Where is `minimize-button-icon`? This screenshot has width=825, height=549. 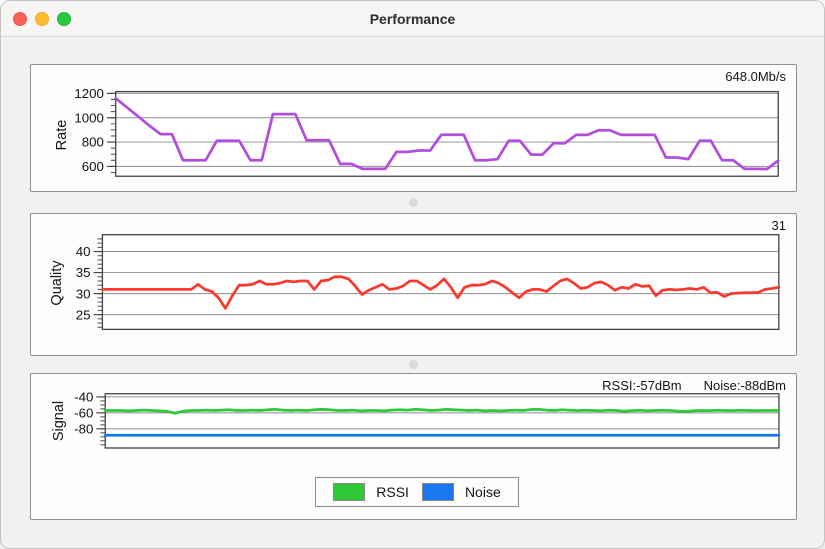
minimize-button-icon is located at coordinates (42, 19).